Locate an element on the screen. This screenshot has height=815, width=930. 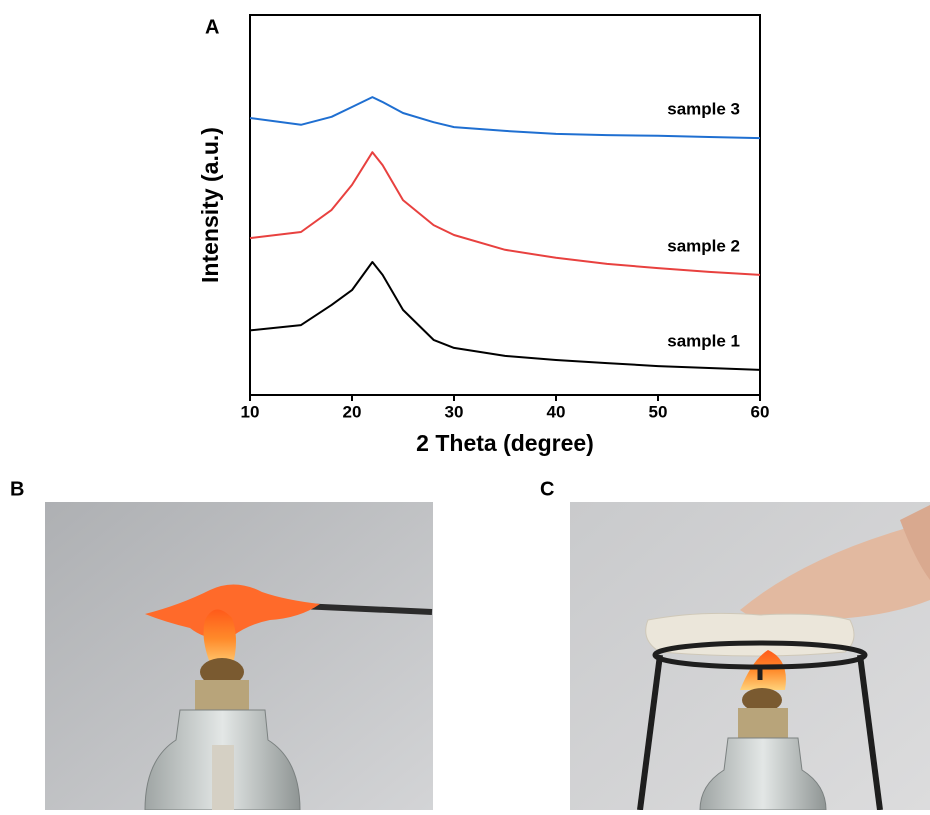
x-tick-label: 10 is located at coordinates (250, 411).